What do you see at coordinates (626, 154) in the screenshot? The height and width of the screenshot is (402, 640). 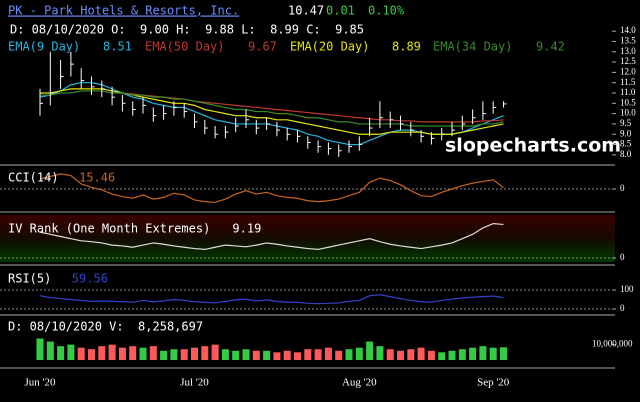 I see `y-tick-label: 8.0` at bounding box center [626, 154].